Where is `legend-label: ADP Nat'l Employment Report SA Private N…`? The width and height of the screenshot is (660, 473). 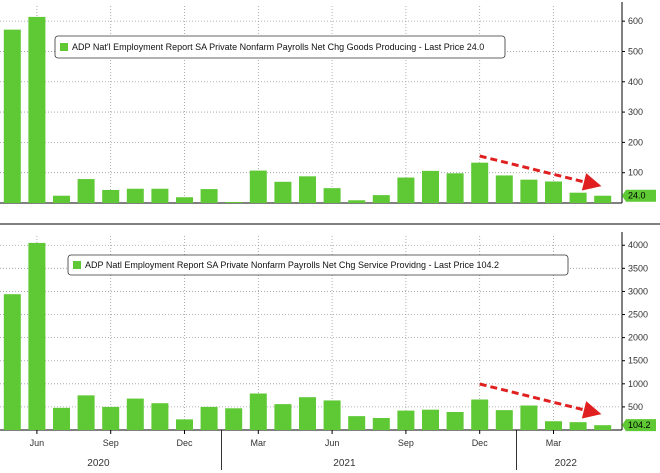 legend-label: ADP Nat'l Employment Report SA Private N… is located at coordinates (278, 47).